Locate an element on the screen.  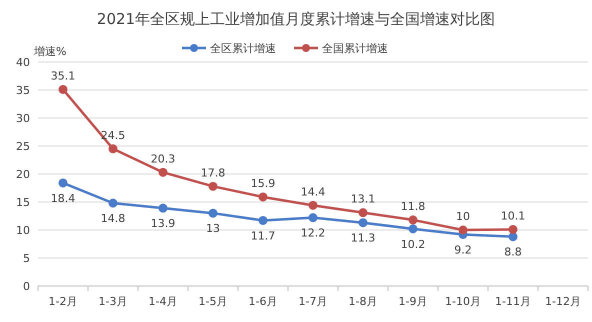
x-tick-label: 1-9月 is located at coordinates (413, 301).